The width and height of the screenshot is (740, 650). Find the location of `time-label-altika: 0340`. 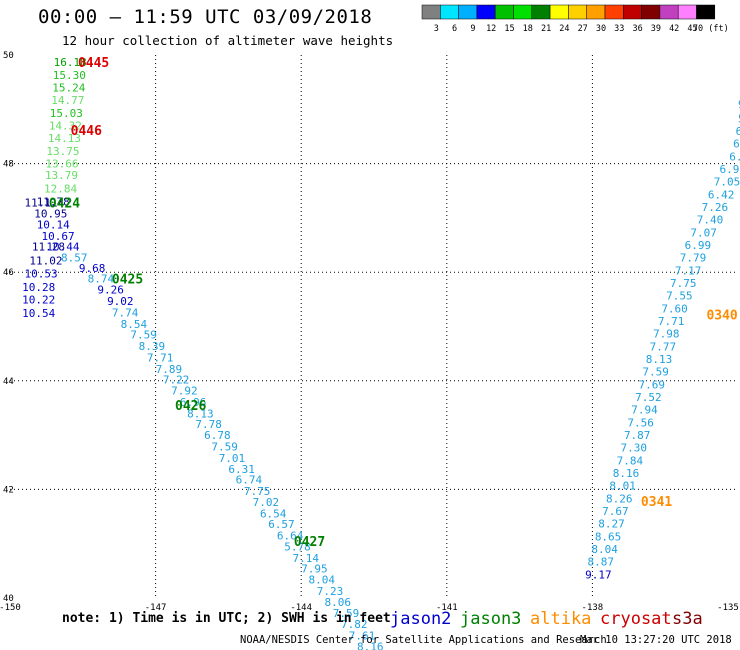

time-label-altika: 0340 is located at coordinates (721, 316).